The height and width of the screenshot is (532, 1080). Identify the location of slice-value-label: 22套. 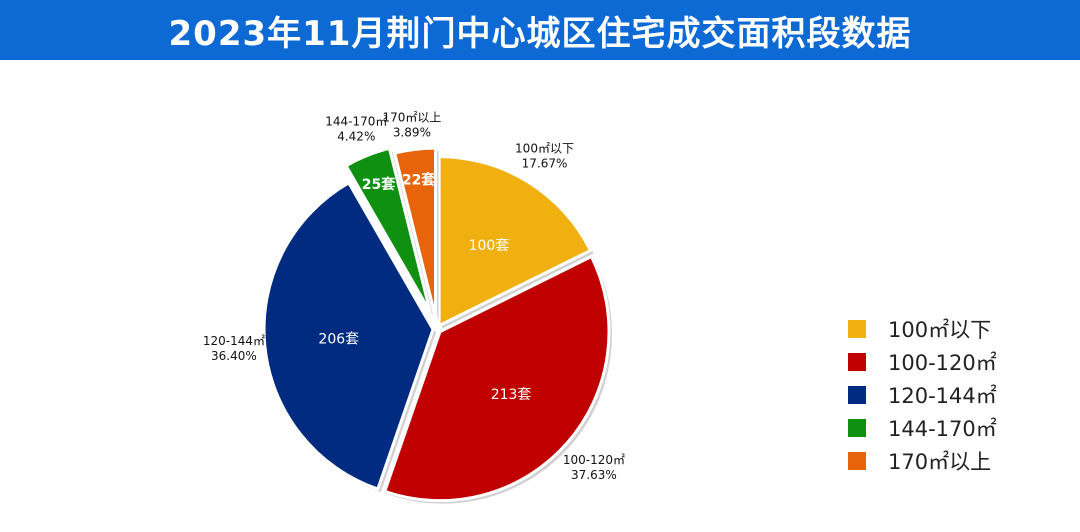
(418, 180).